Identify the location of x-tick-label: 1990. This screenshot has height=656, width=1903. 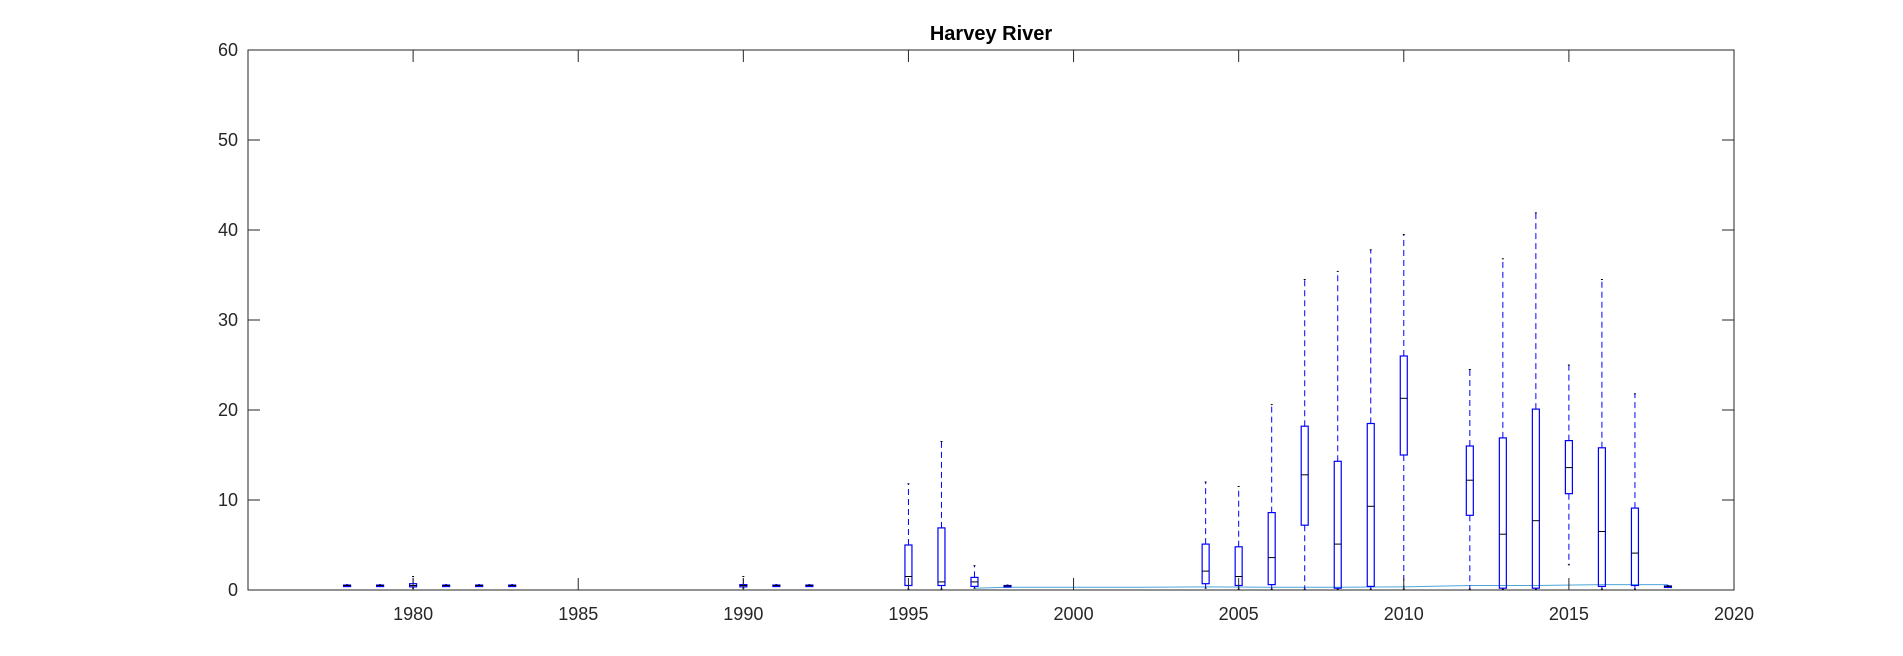
(743, 614).